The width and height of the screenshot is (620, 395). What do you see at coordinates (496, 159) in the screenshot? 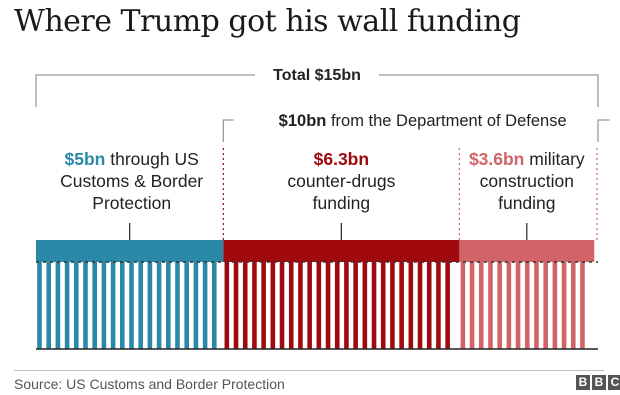
I see `segment-value-military: $3.6bn` at bounding box center [496, 159].